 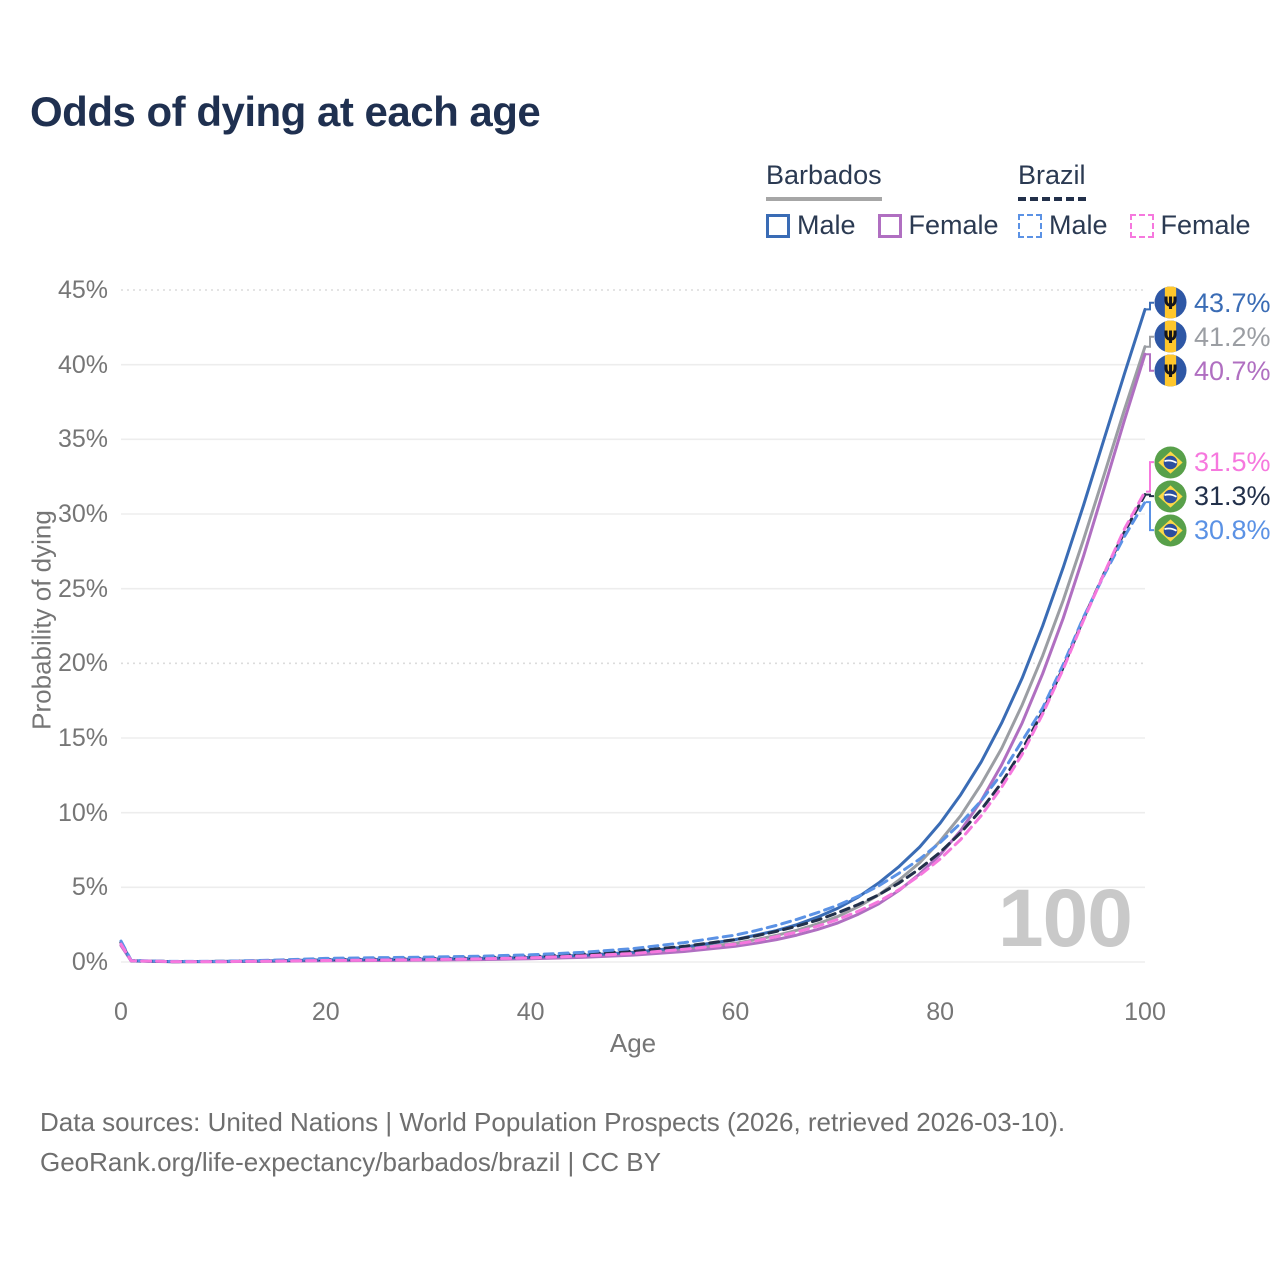 What do you see at coordinates (41, 620) in the screenshot?
I see `y-axis-title: Probability of dying` at bounding box center [41, 620].